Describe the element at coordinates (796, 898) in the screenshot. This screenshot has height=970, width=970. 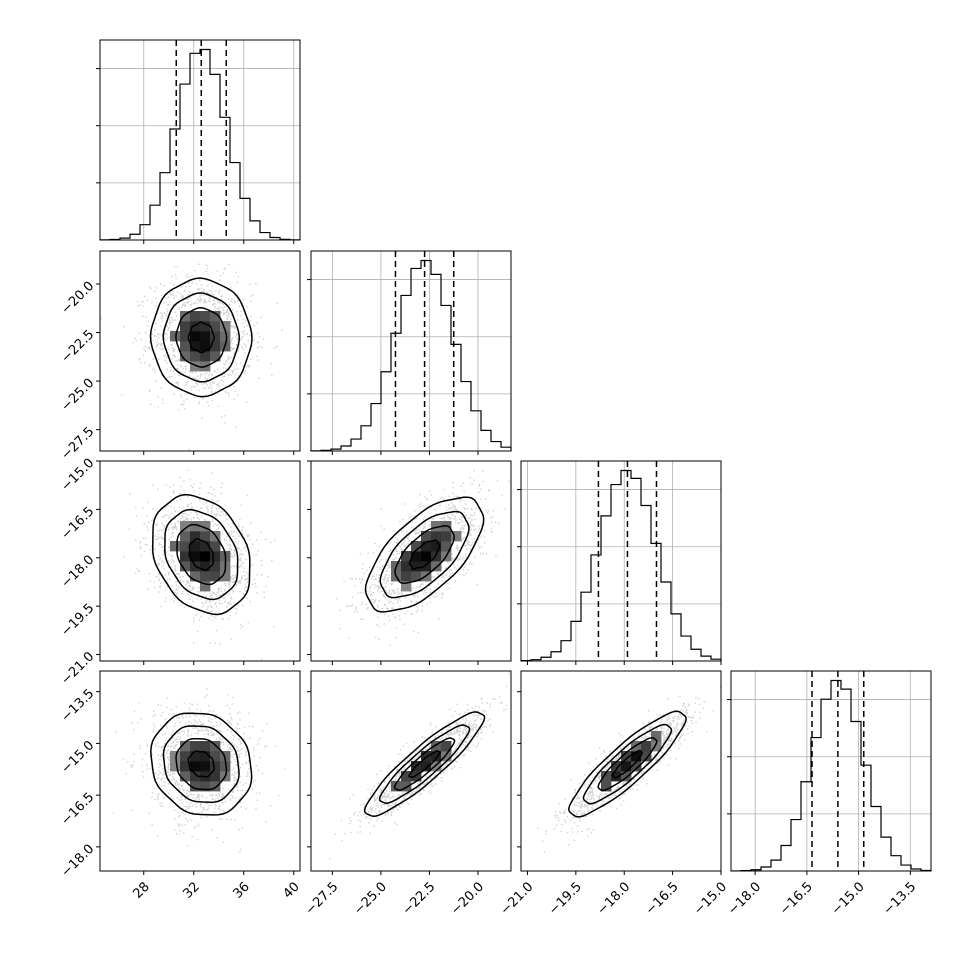
I see `x-tick-label: −16.5` at that location.